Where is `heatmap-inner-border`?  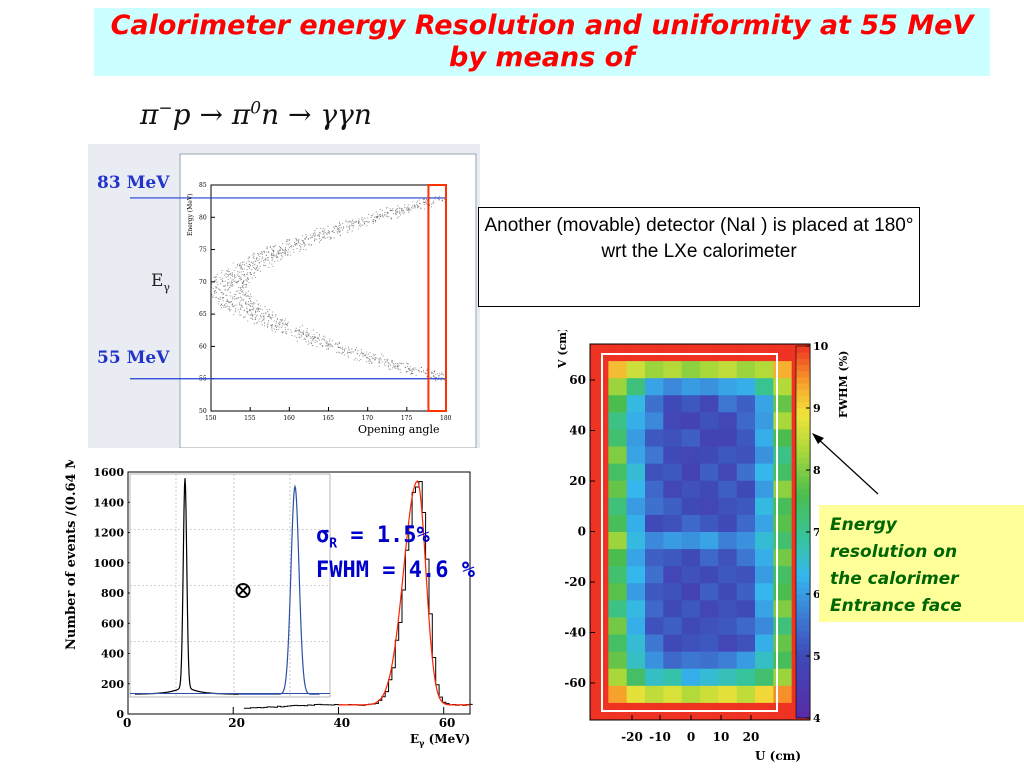
heatmap-inner-border is located at coordinates (689, 532).